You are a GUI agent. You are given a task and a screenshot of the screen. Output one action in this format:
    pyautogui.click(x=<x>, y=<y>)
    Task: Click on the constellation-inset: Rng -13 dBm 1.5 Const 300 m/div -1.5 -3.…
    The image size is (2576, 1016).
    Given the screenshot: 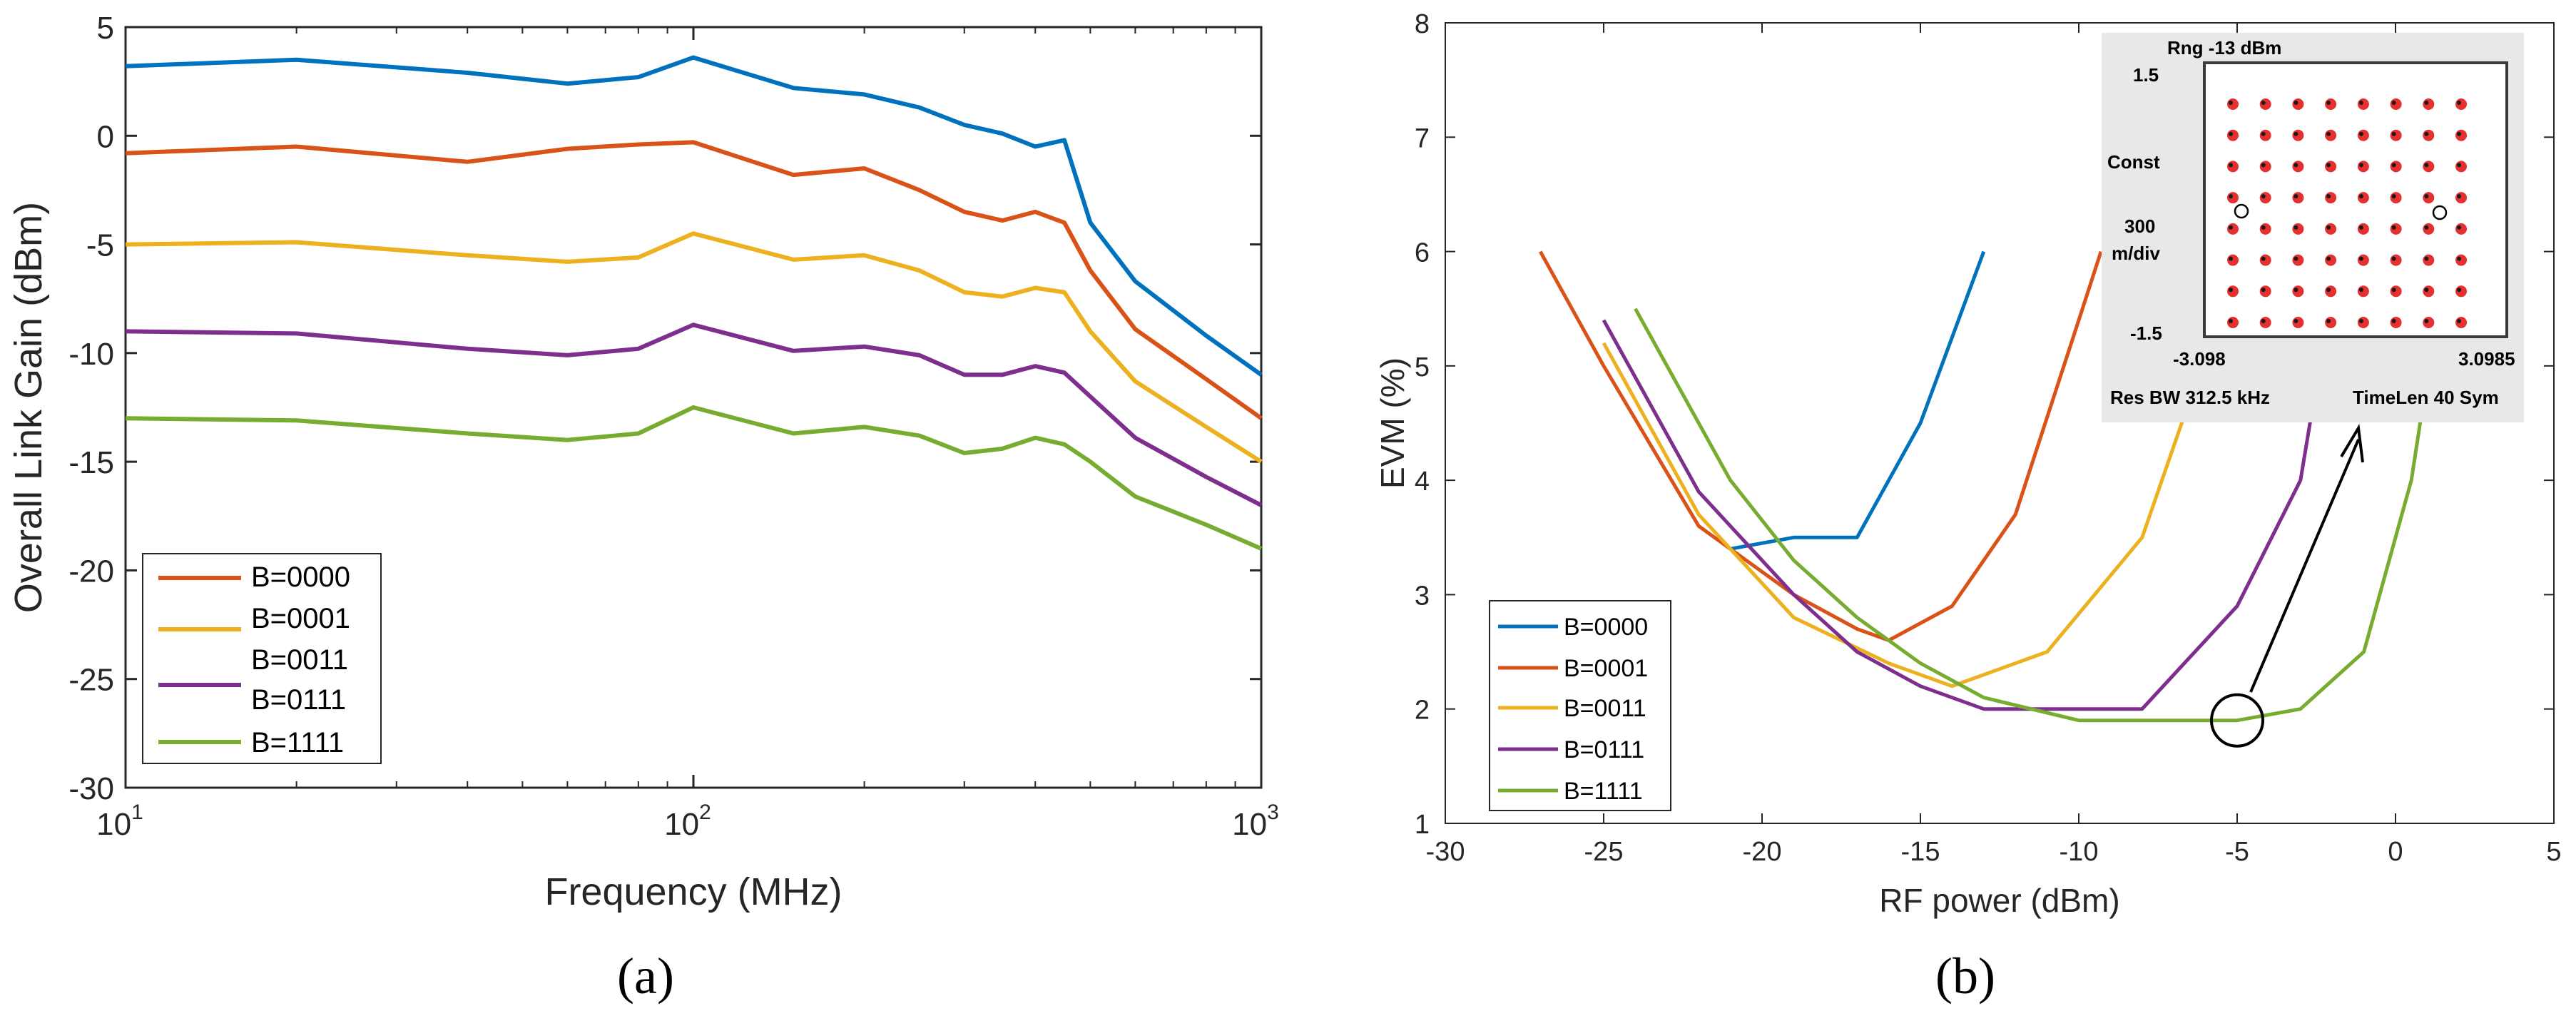 What is the action you would take?
    pyautogui.click(x=2313, y=227)
    